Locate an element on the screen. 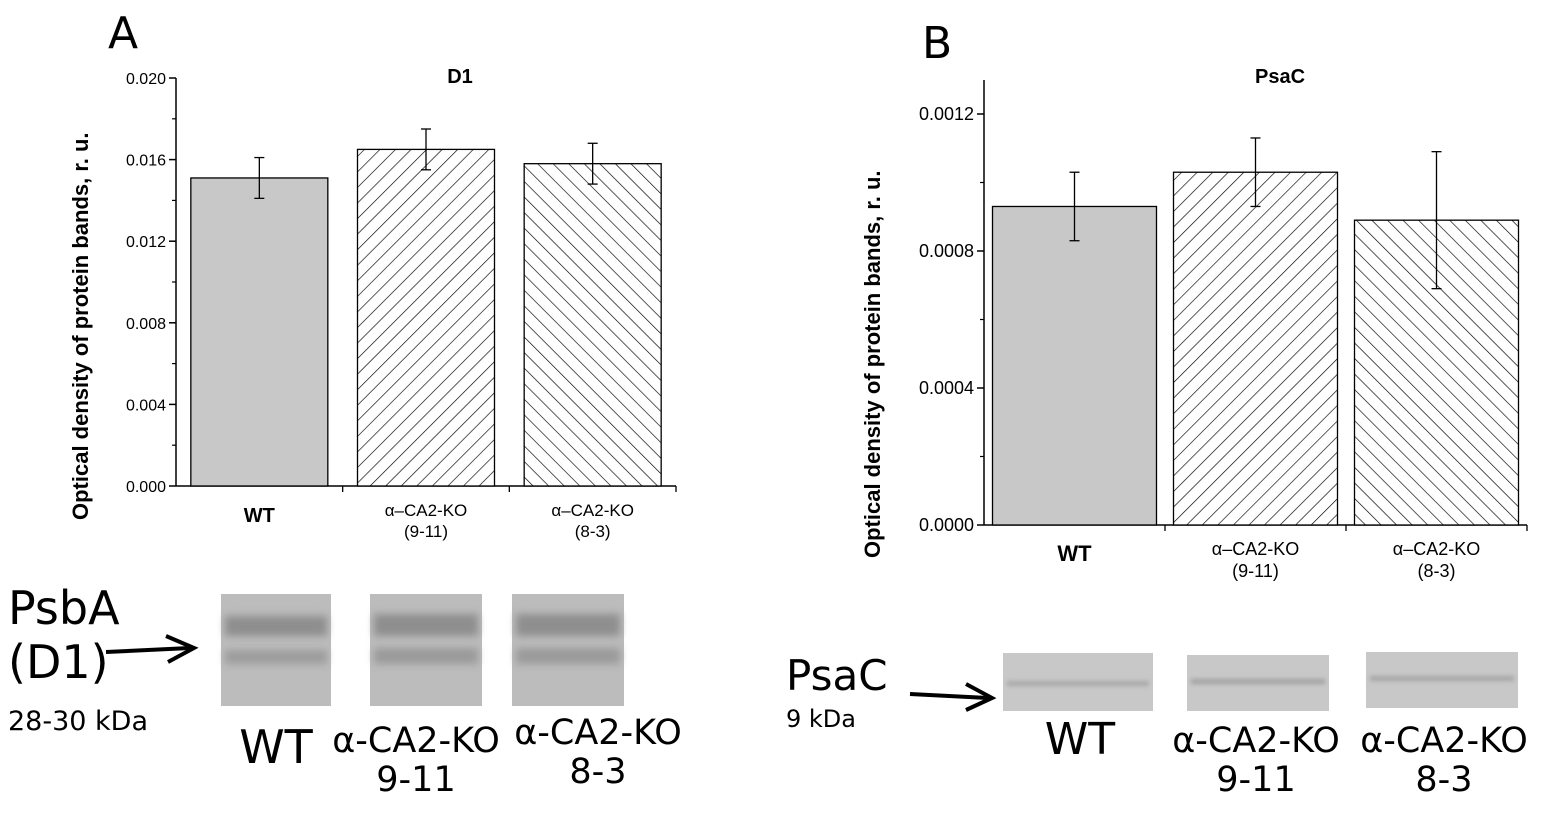 The image size is (1546, 813). gel-b-lane-label-8-3: α-CA2-KO 8-3 is located at coordinates (1444, 760).